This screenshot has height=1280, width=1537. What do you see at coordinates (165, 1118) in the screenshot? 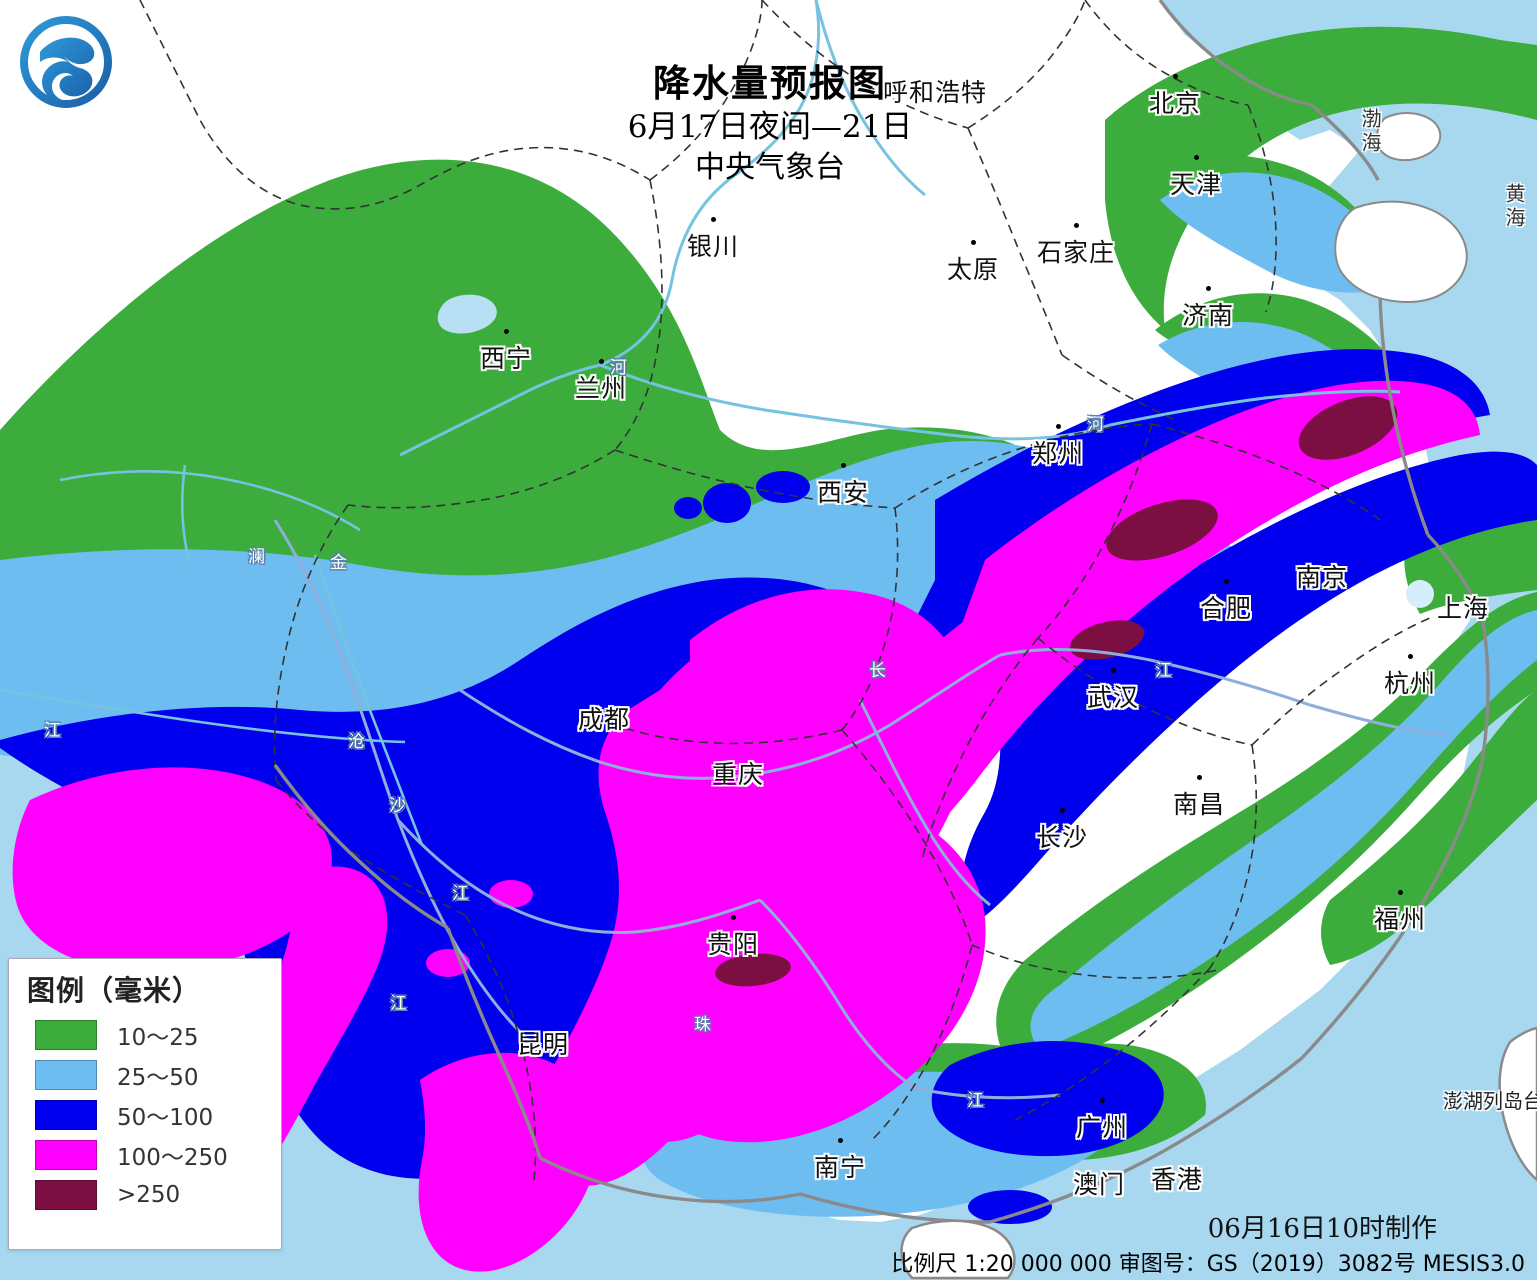
I see `legend-label: 50～100` at bounding box center [165, 1118].